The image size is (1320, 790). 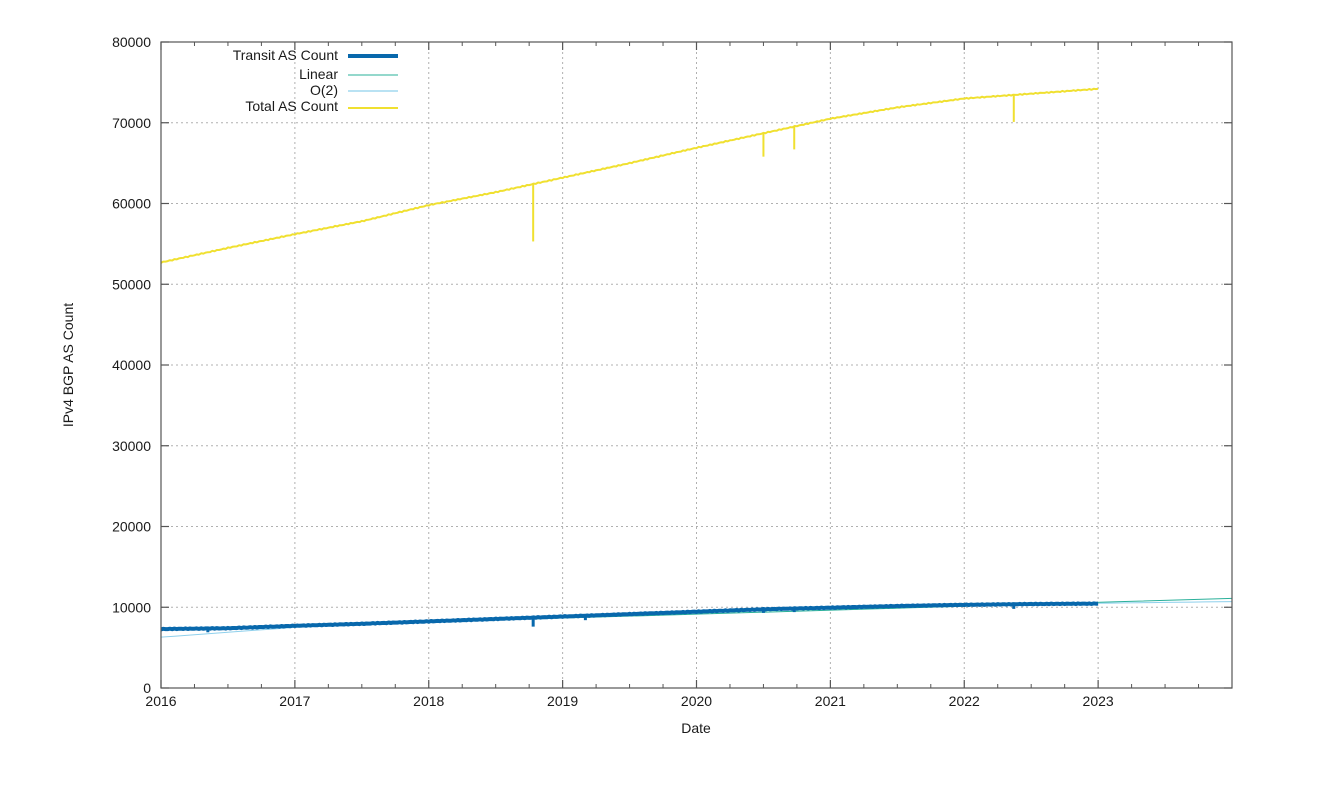 I want to click on legend-label-total: Total AS Count, so click(x=291, y=106).